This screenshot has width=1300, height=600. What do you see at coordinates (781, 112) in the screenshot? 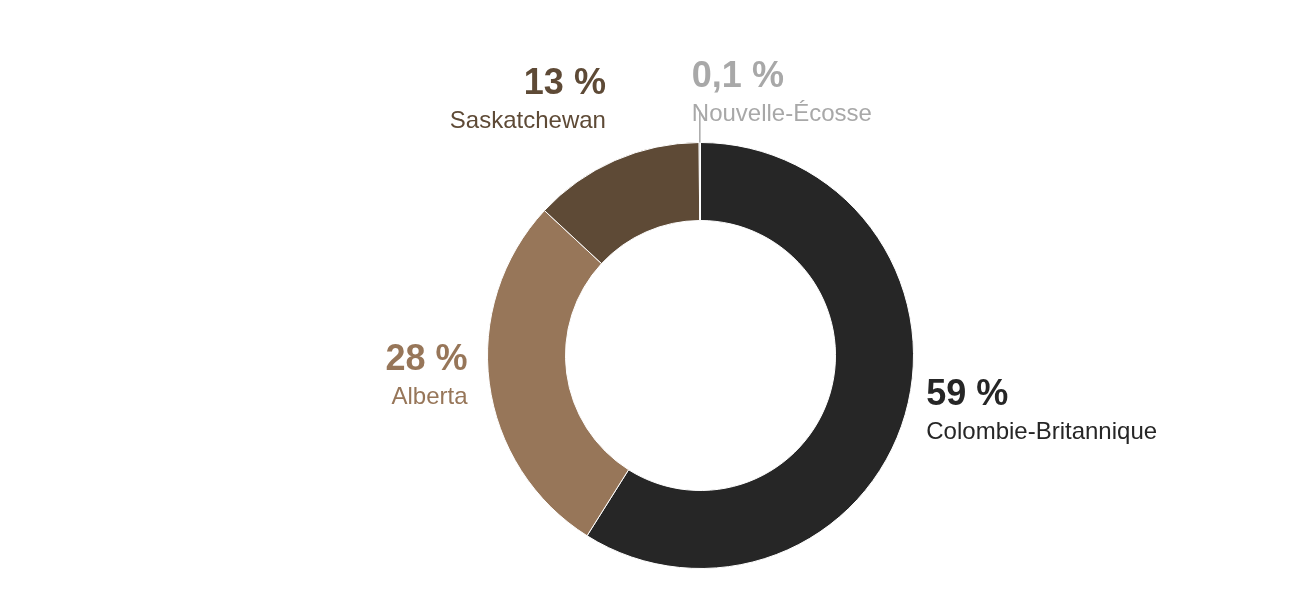
I see `slice-label: Nouvelle-Écosse` at bounding box center [781, 112].